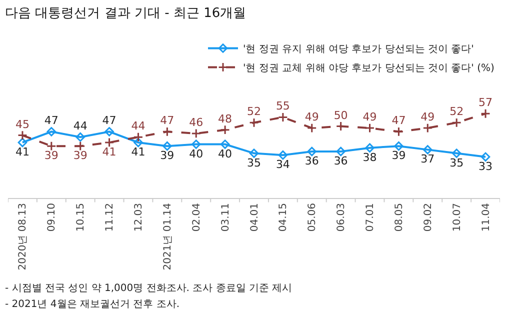 The image size is (510, 318). Describe the element at coordinates (342, 217) in the screenshot. I see `x-tick-label: 06.03` at that location.